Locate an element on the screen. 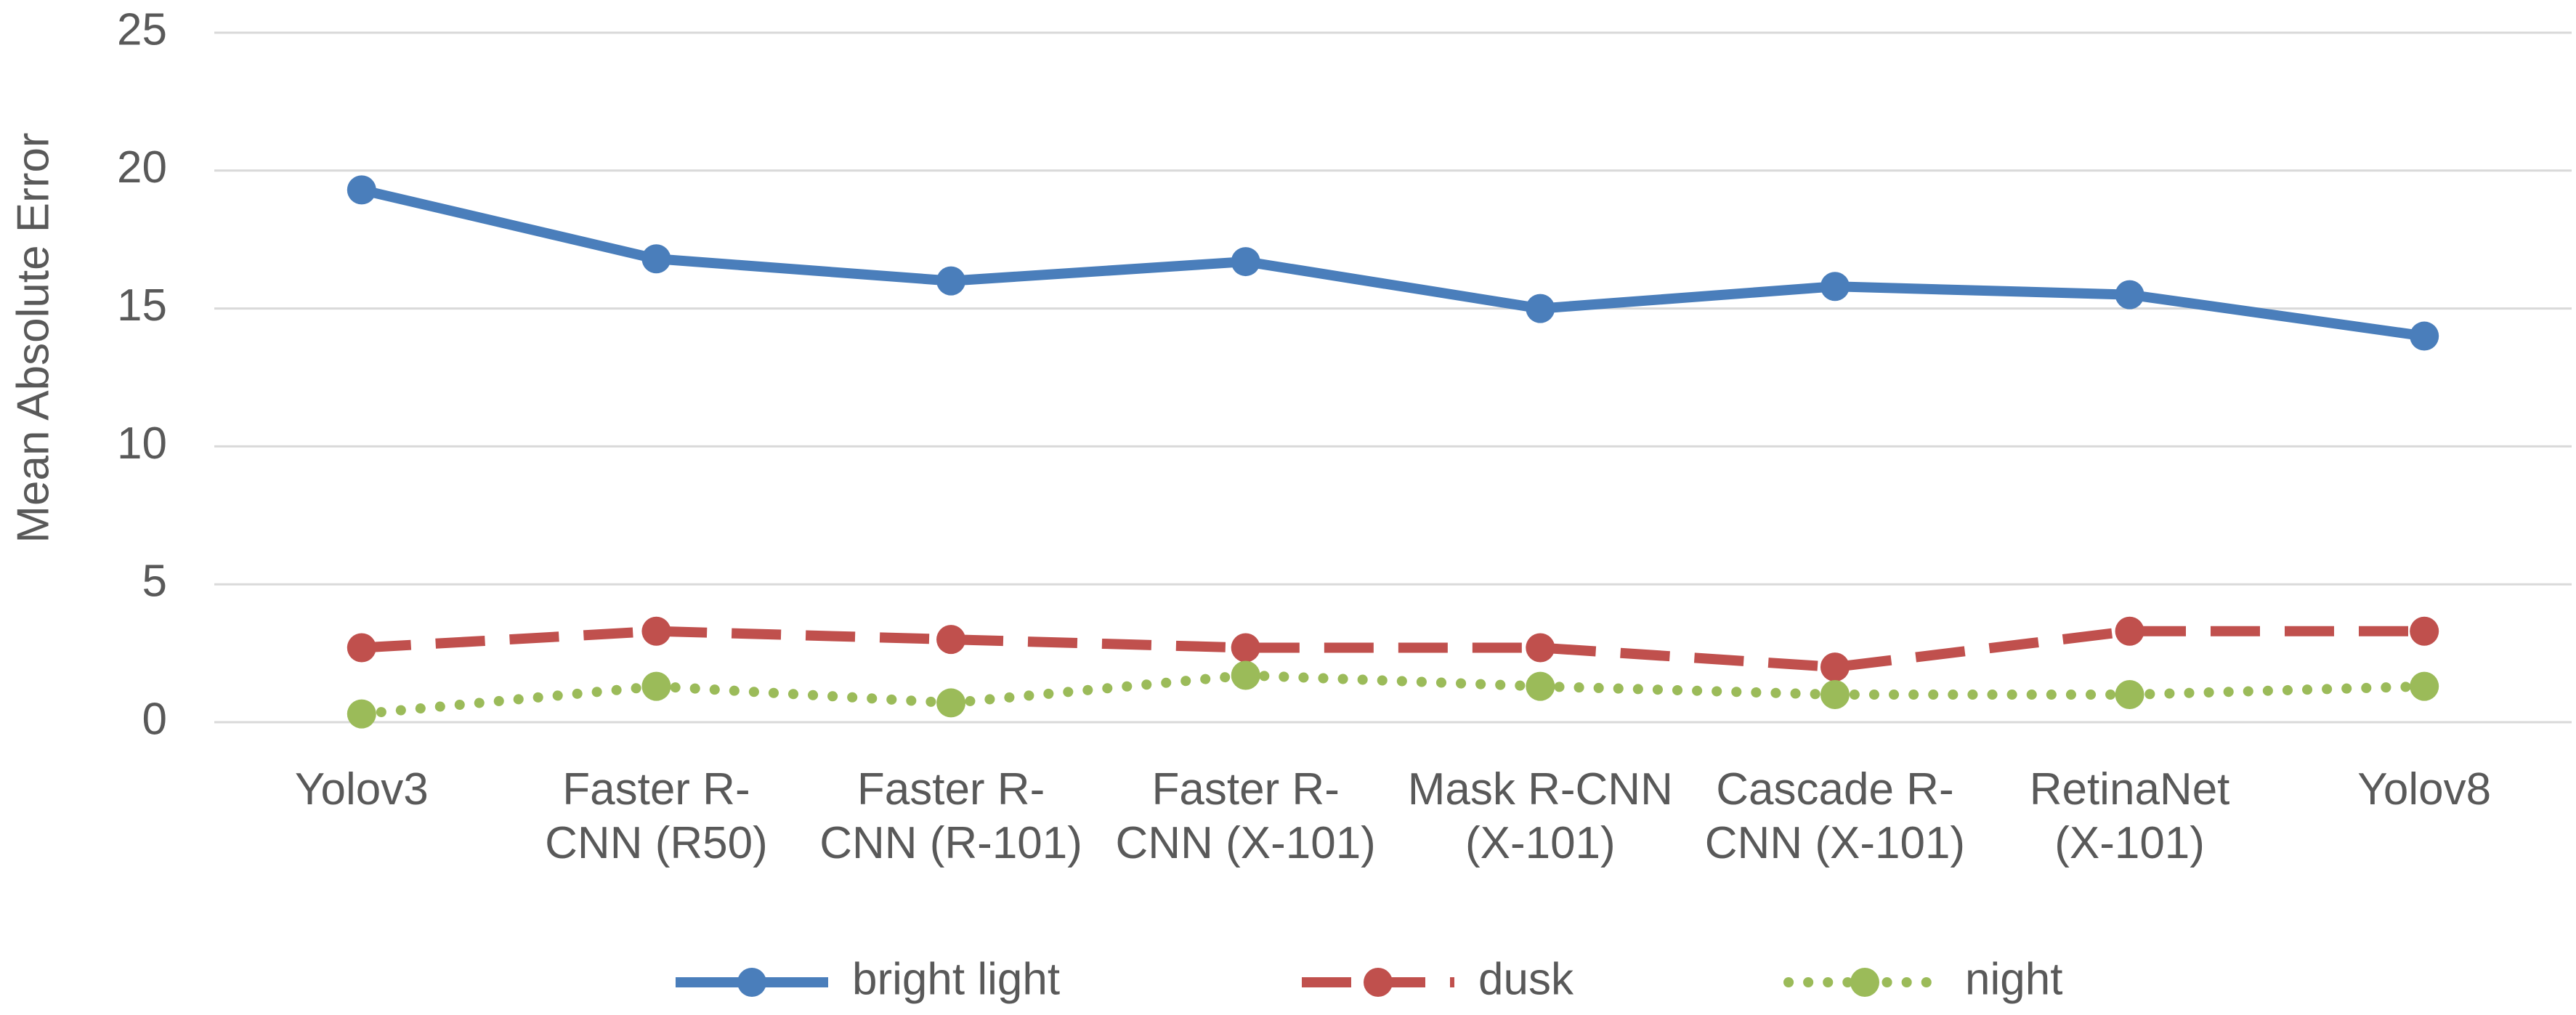 The width and height of the screenshot is (2576, 1015). y-tick-label: 5 is located at coordinates (154, 582).